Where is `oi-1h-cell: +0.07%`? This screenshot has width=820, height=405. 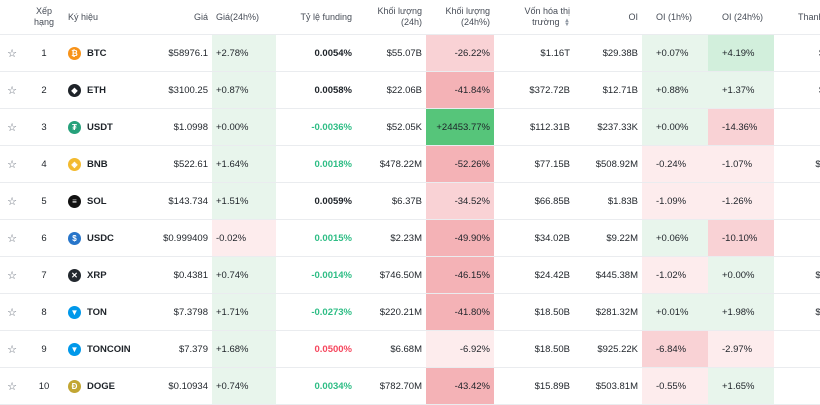 oi-1h-cell: +0.07% is located at coordinates (675, 53).